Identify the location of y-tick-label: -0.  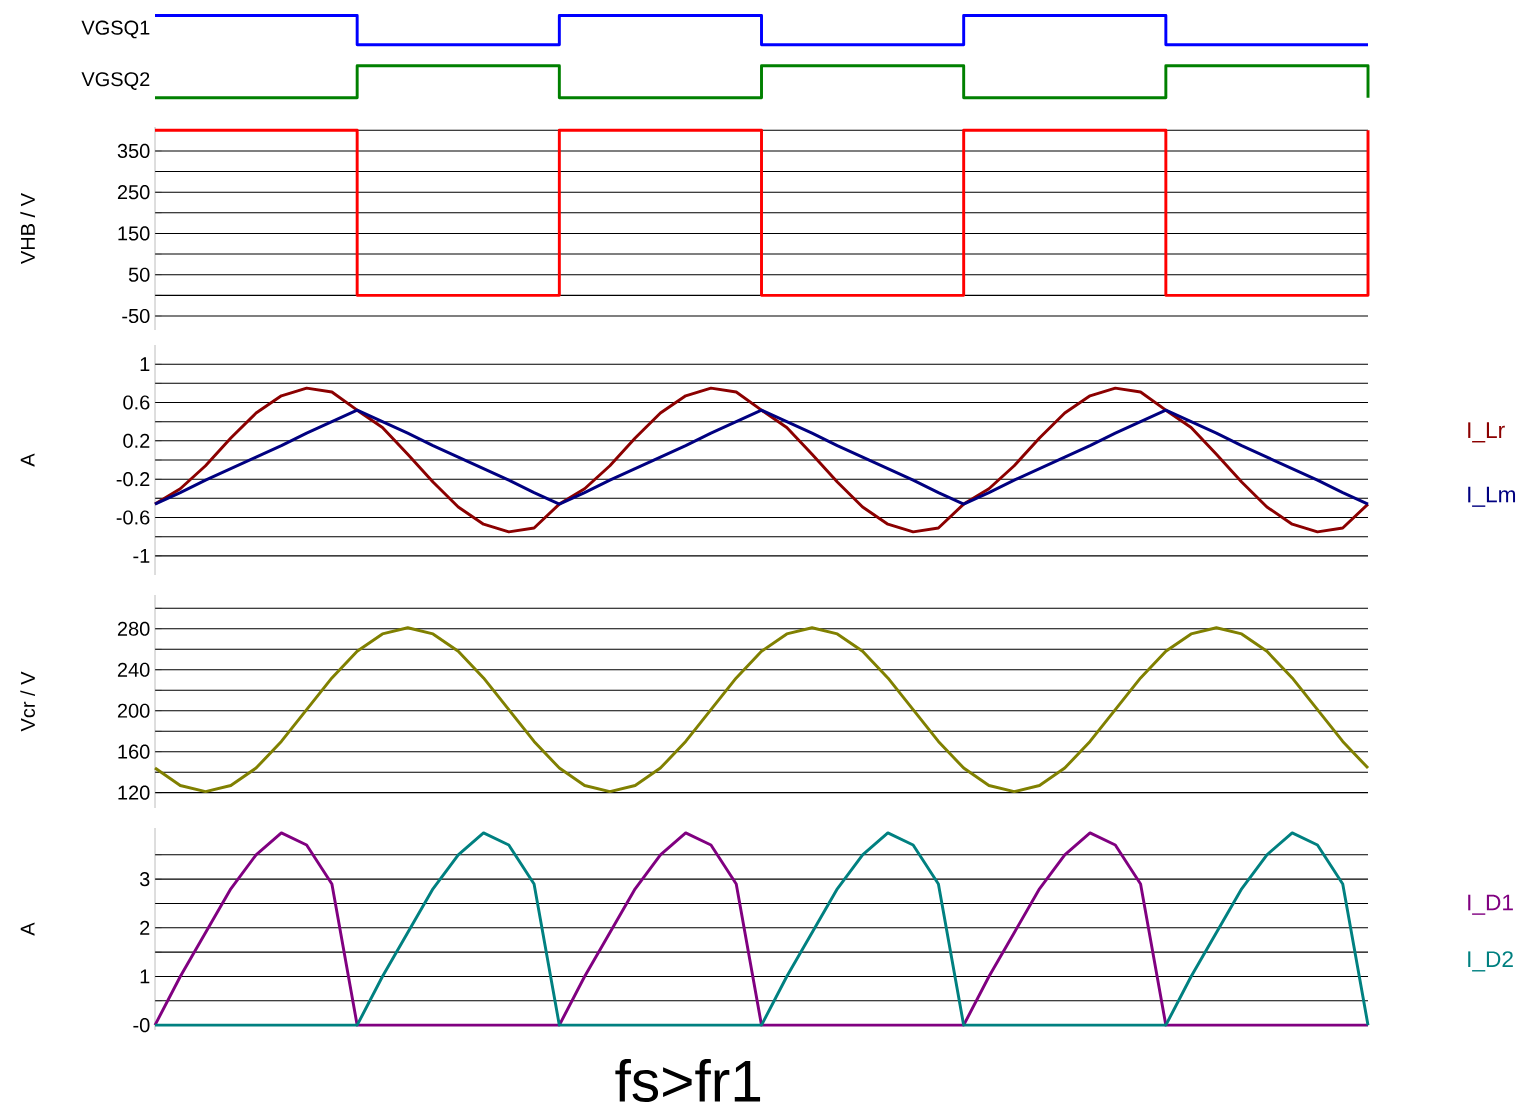
(141, 1025).